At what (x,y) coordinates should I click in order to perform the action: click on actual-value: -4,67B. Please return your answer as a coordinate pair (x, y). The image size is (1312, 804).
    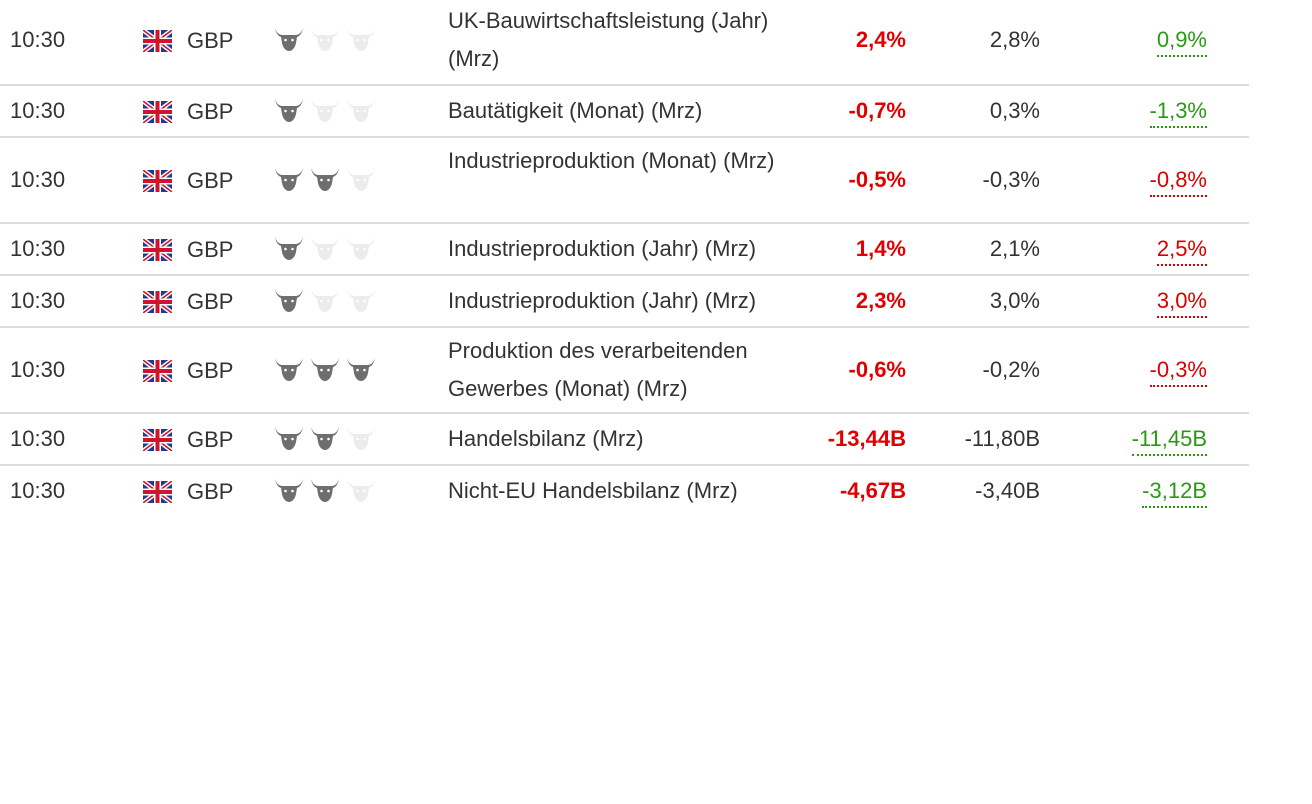
    Looking at the image, I should click on (872, 490).